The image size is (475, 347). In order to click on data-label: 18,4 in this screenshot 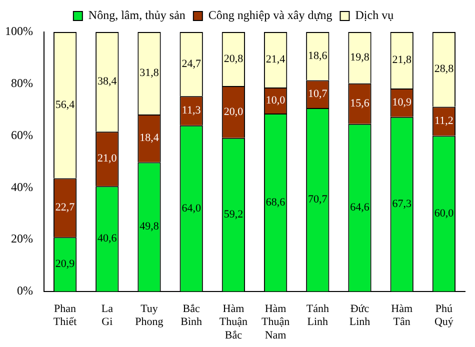, I will do `click(150, 138)`.